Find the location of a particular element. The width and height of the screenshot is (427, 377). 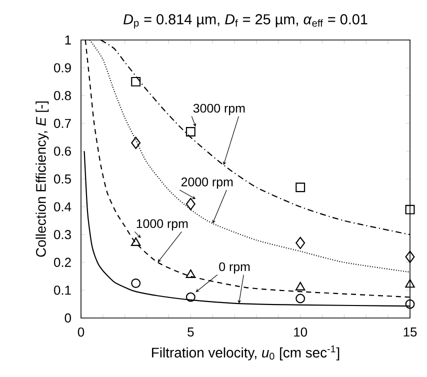

y-tick-label: 0.1 is located at coordinates (62, 290).